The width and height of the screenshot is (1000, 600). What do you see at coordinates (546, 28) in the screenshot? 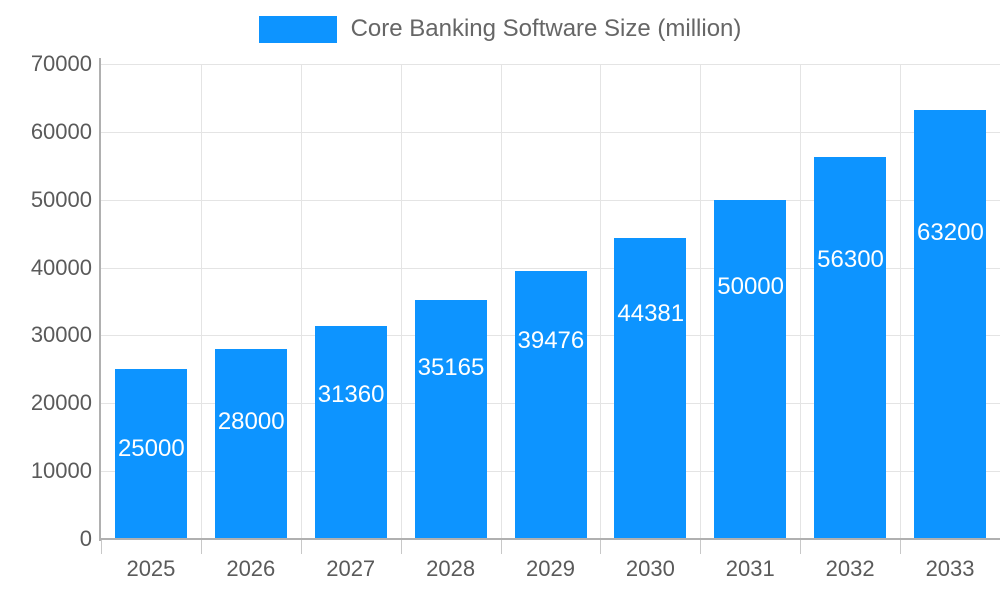
I see `legend-label: Core Banking Software Size (million)` at bounding box center [546, 28].